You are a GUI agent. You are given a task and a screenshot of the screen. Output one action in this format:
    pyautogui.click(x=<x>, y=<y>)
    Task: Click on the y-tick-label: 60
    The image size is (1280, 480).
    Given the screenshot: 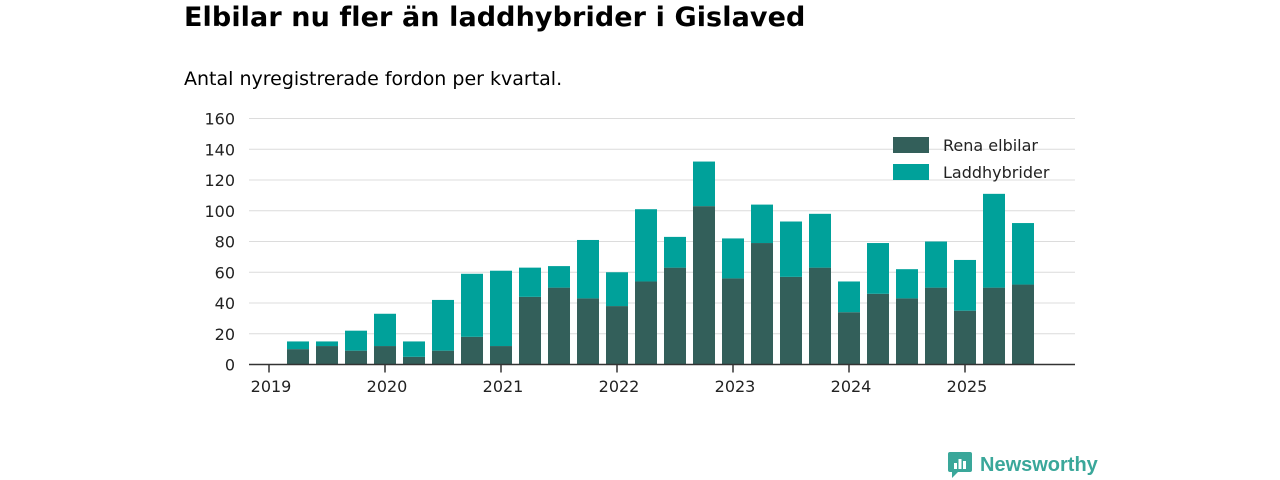 What is the action you would take?
    pyautogui.click(x=225, y=272)
    